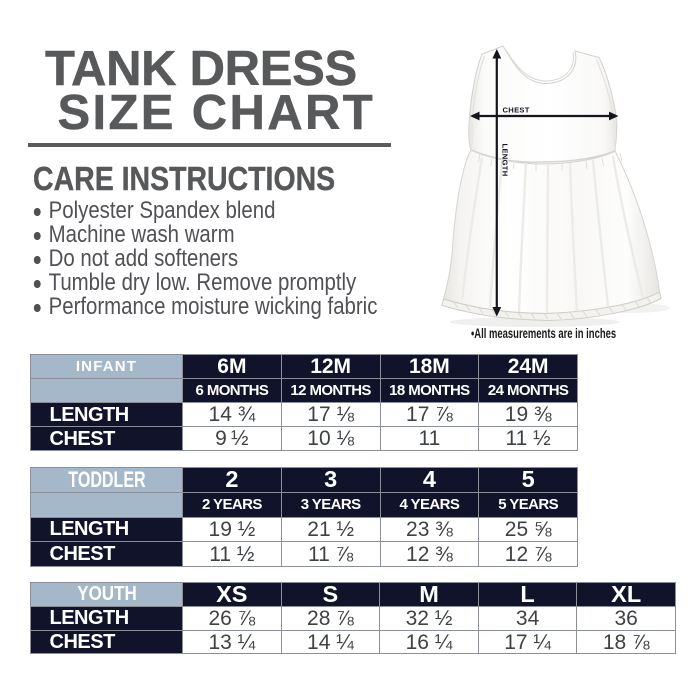  Describe the element at coordinates (516, 110) in the screenshot. I see `svg-text: CHEST` at that location.